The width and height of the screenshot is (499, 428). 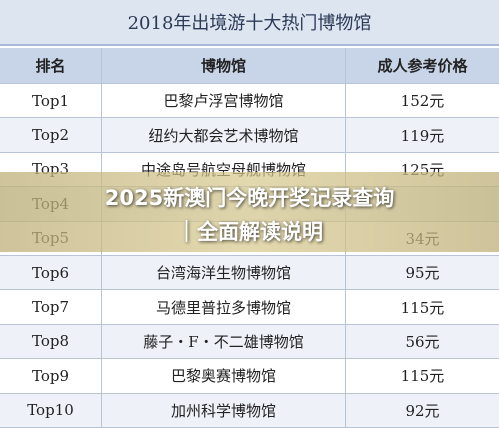 I want to click on table-cell: 藤子・F・不二雄博物馆, so click(x=224, y=341).